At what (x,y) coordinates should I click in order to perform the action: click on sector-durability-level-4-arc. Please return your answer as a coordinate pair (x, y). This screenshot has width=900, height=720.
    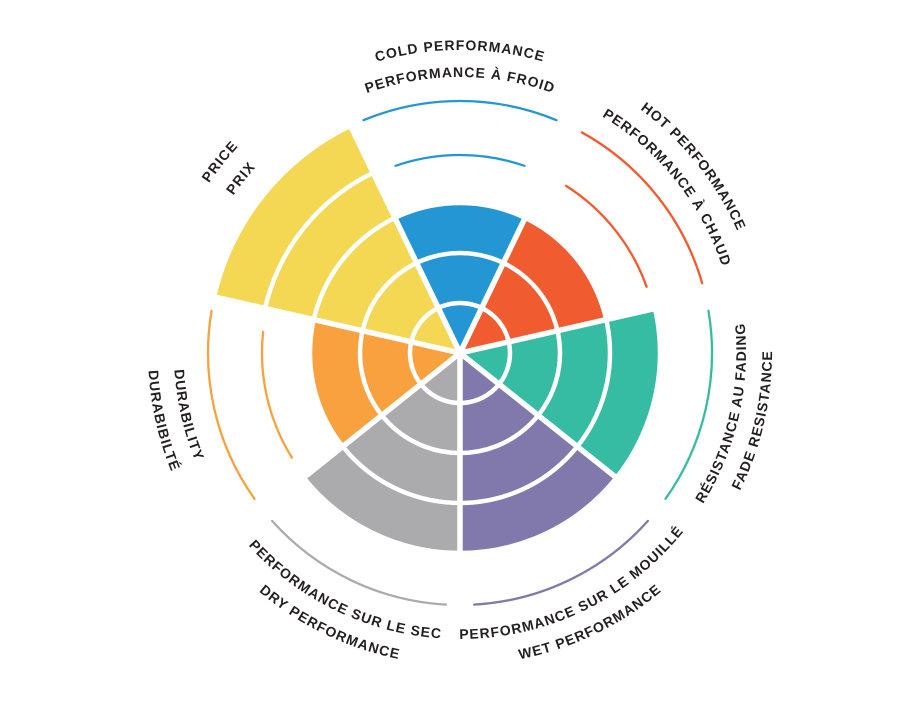
    Looking at the image, I should click on (276, 394).